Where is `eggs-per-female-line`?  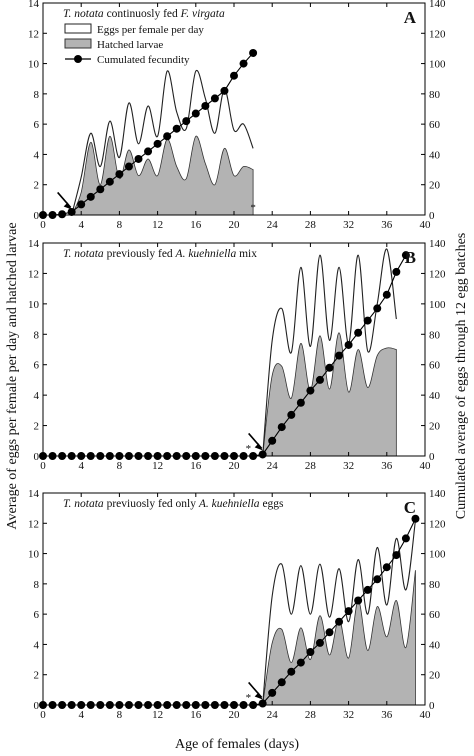
eggs-per-female-line is located at coordinates (329, 352).